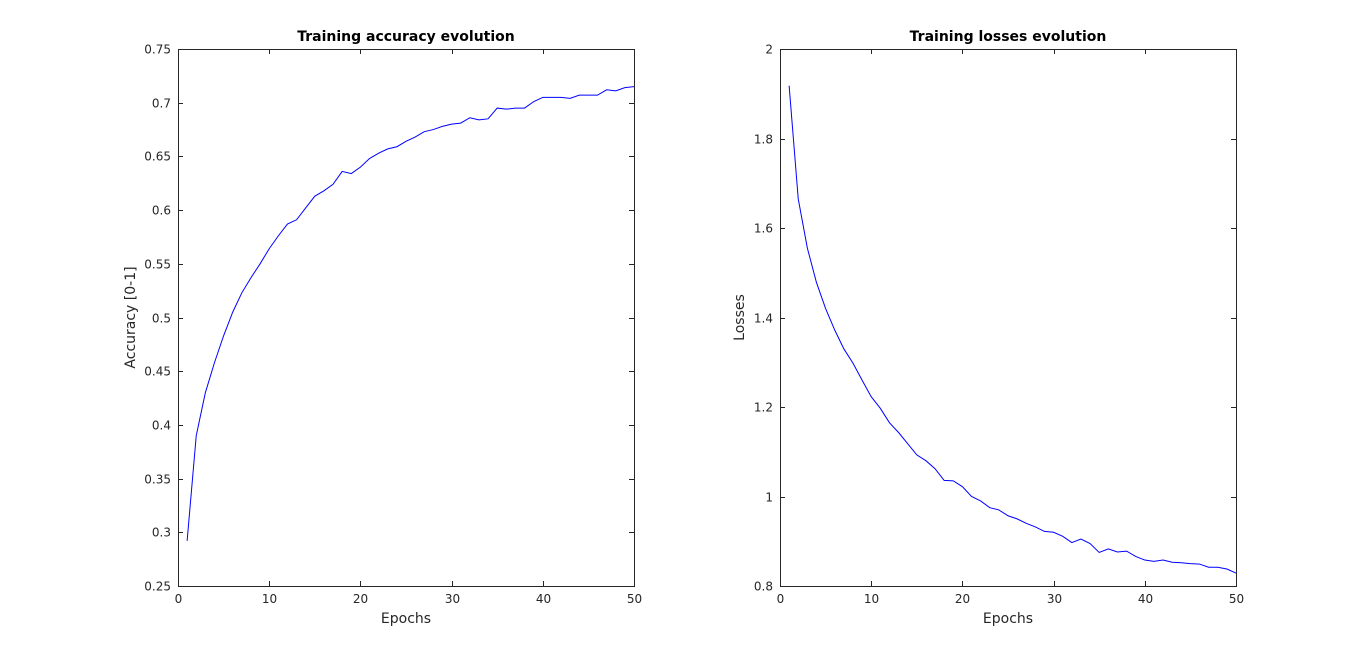 Image resolution: width=1366 pixels, height=658 pixels. Describe the element at coordinates (157, 157) in the screenshot. I see `y-tick-label: 0.65` at that location.